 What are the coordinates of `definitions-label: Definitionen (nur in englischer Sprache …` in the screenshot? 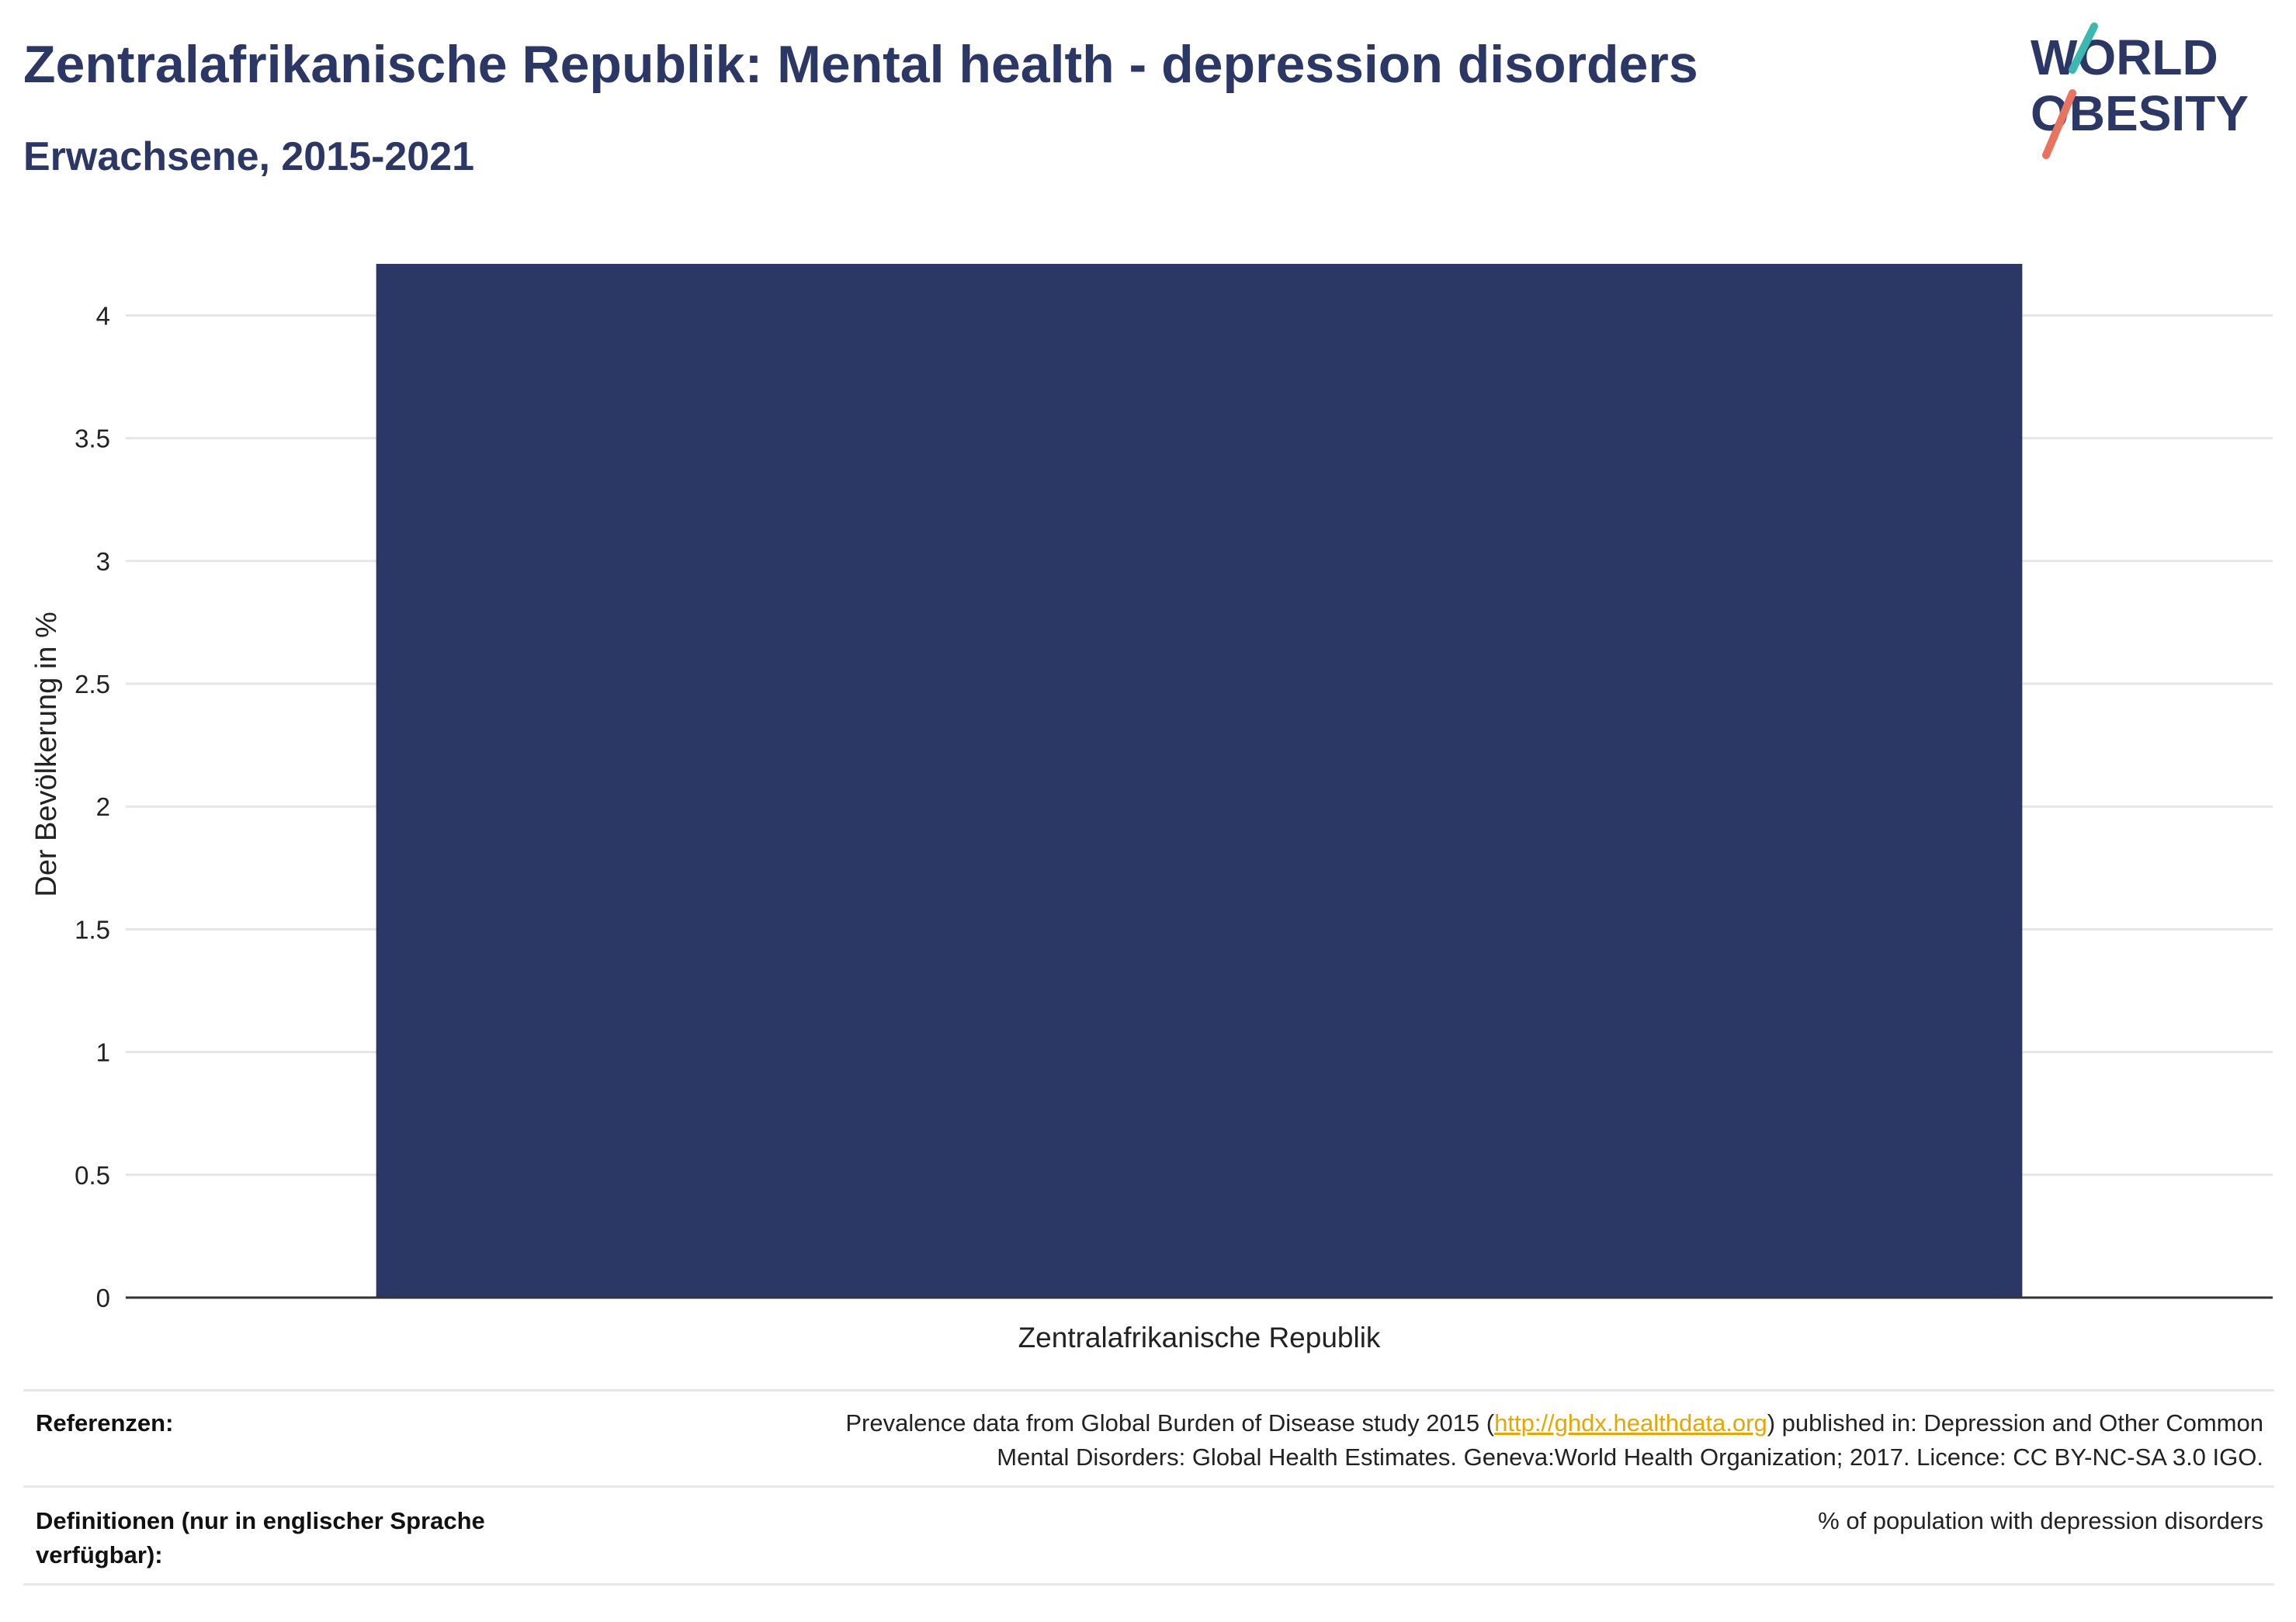 It's located at (307, 1538).